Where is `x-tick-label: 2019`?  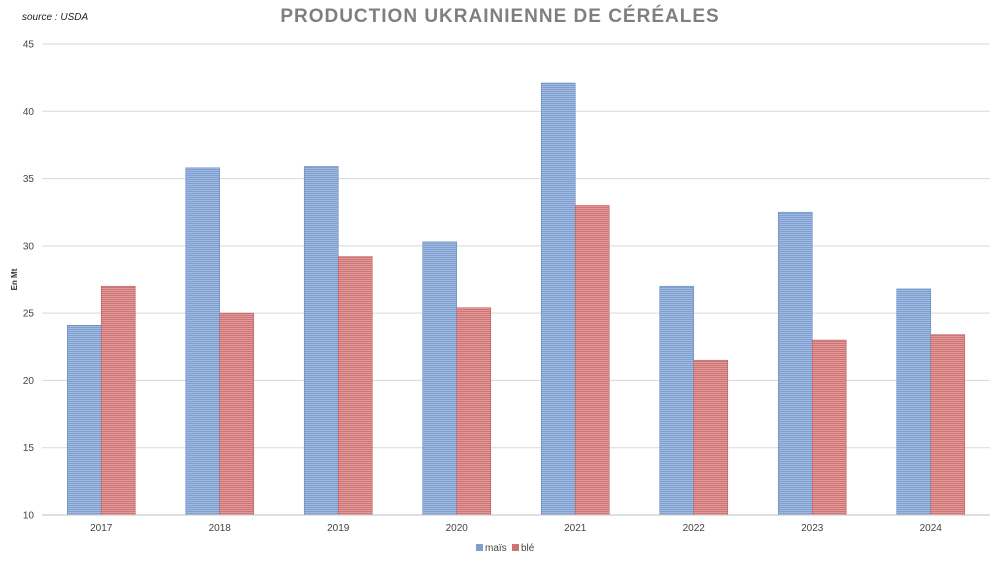 x-tick-label: 2019 is located at coordinates (338, 528).